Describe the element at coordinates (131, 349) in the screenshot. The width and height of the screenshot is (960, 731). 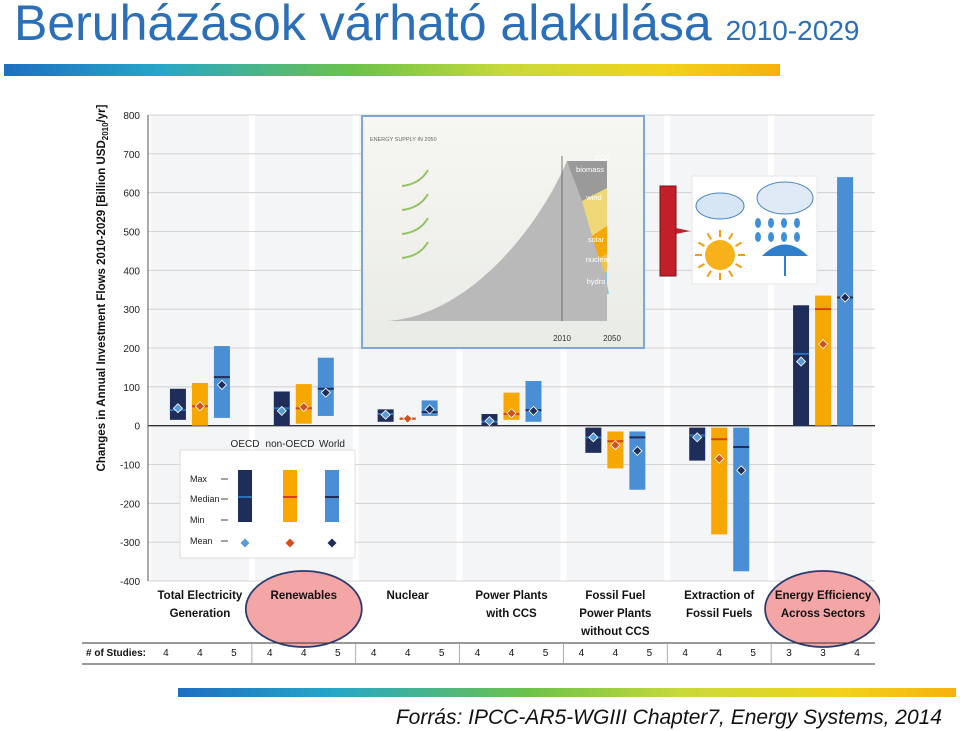
I see `y-tick-label: 200` at that location.